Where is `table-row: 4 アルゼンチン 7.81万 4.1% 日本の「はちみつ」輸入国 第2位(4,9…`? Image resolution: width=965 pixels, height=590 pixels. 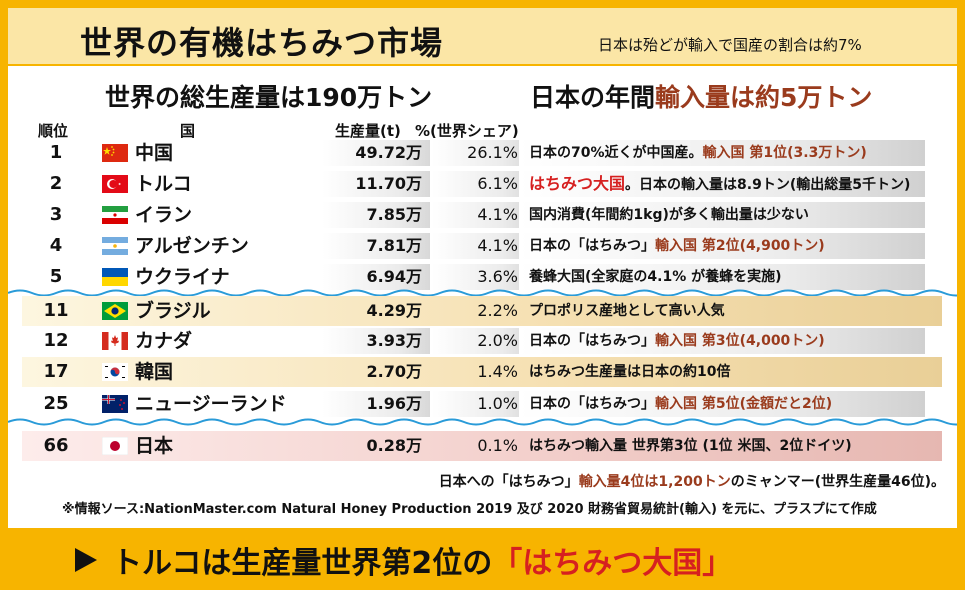 table-row: 4 アルゼンチン 7.81万 4.1% 日本の「はちみつ」輸入国 第2位(4,9… is located at coordinates (482, 246).